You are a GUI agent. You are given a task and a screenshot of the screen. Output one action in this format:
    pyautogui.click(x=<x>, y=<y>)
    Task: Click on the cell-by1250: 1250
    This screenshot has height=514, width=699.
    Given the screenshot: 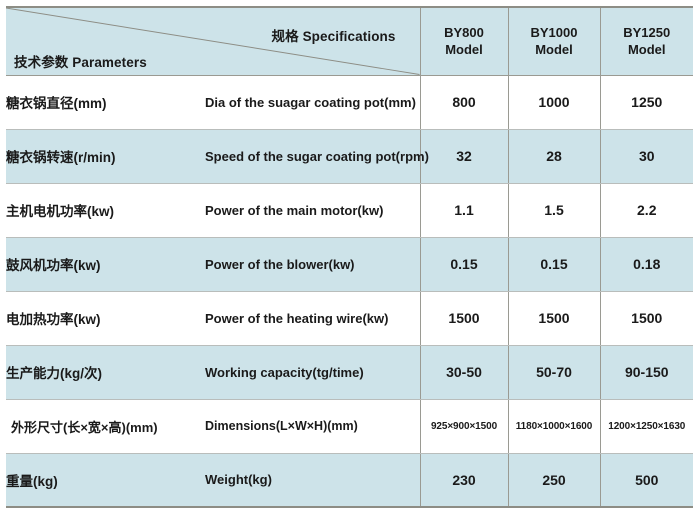 What is the action you would take?
    pyautogui.click(x=646, y=102)
    